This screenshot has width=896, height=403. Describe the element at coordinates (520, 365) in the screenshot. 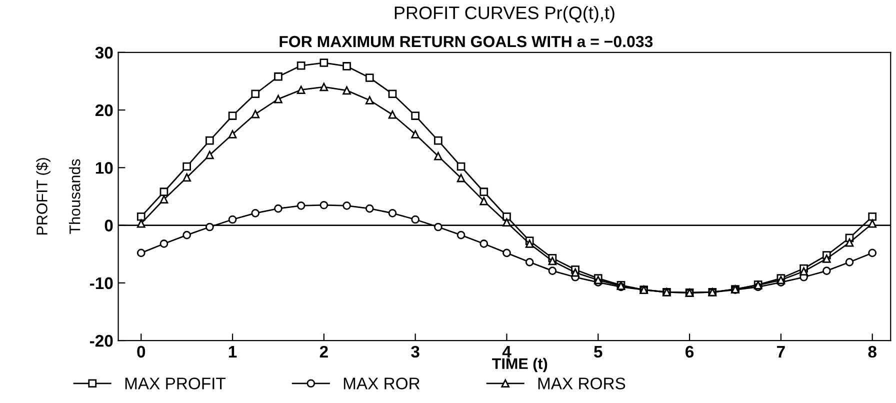

I see `x-axis-title: TIME (t)` at that location.